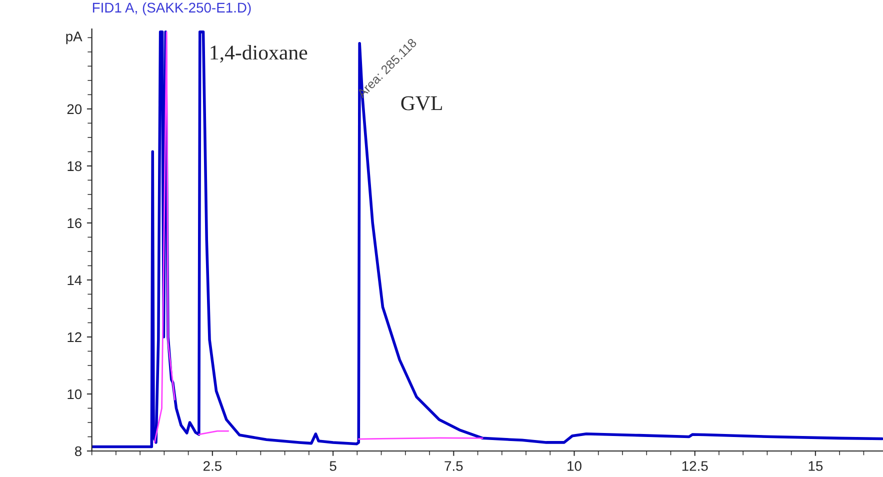 The height and width of the screenshot is (477, 883). I want to click on y-tick-label: 12, so click(75, 337).